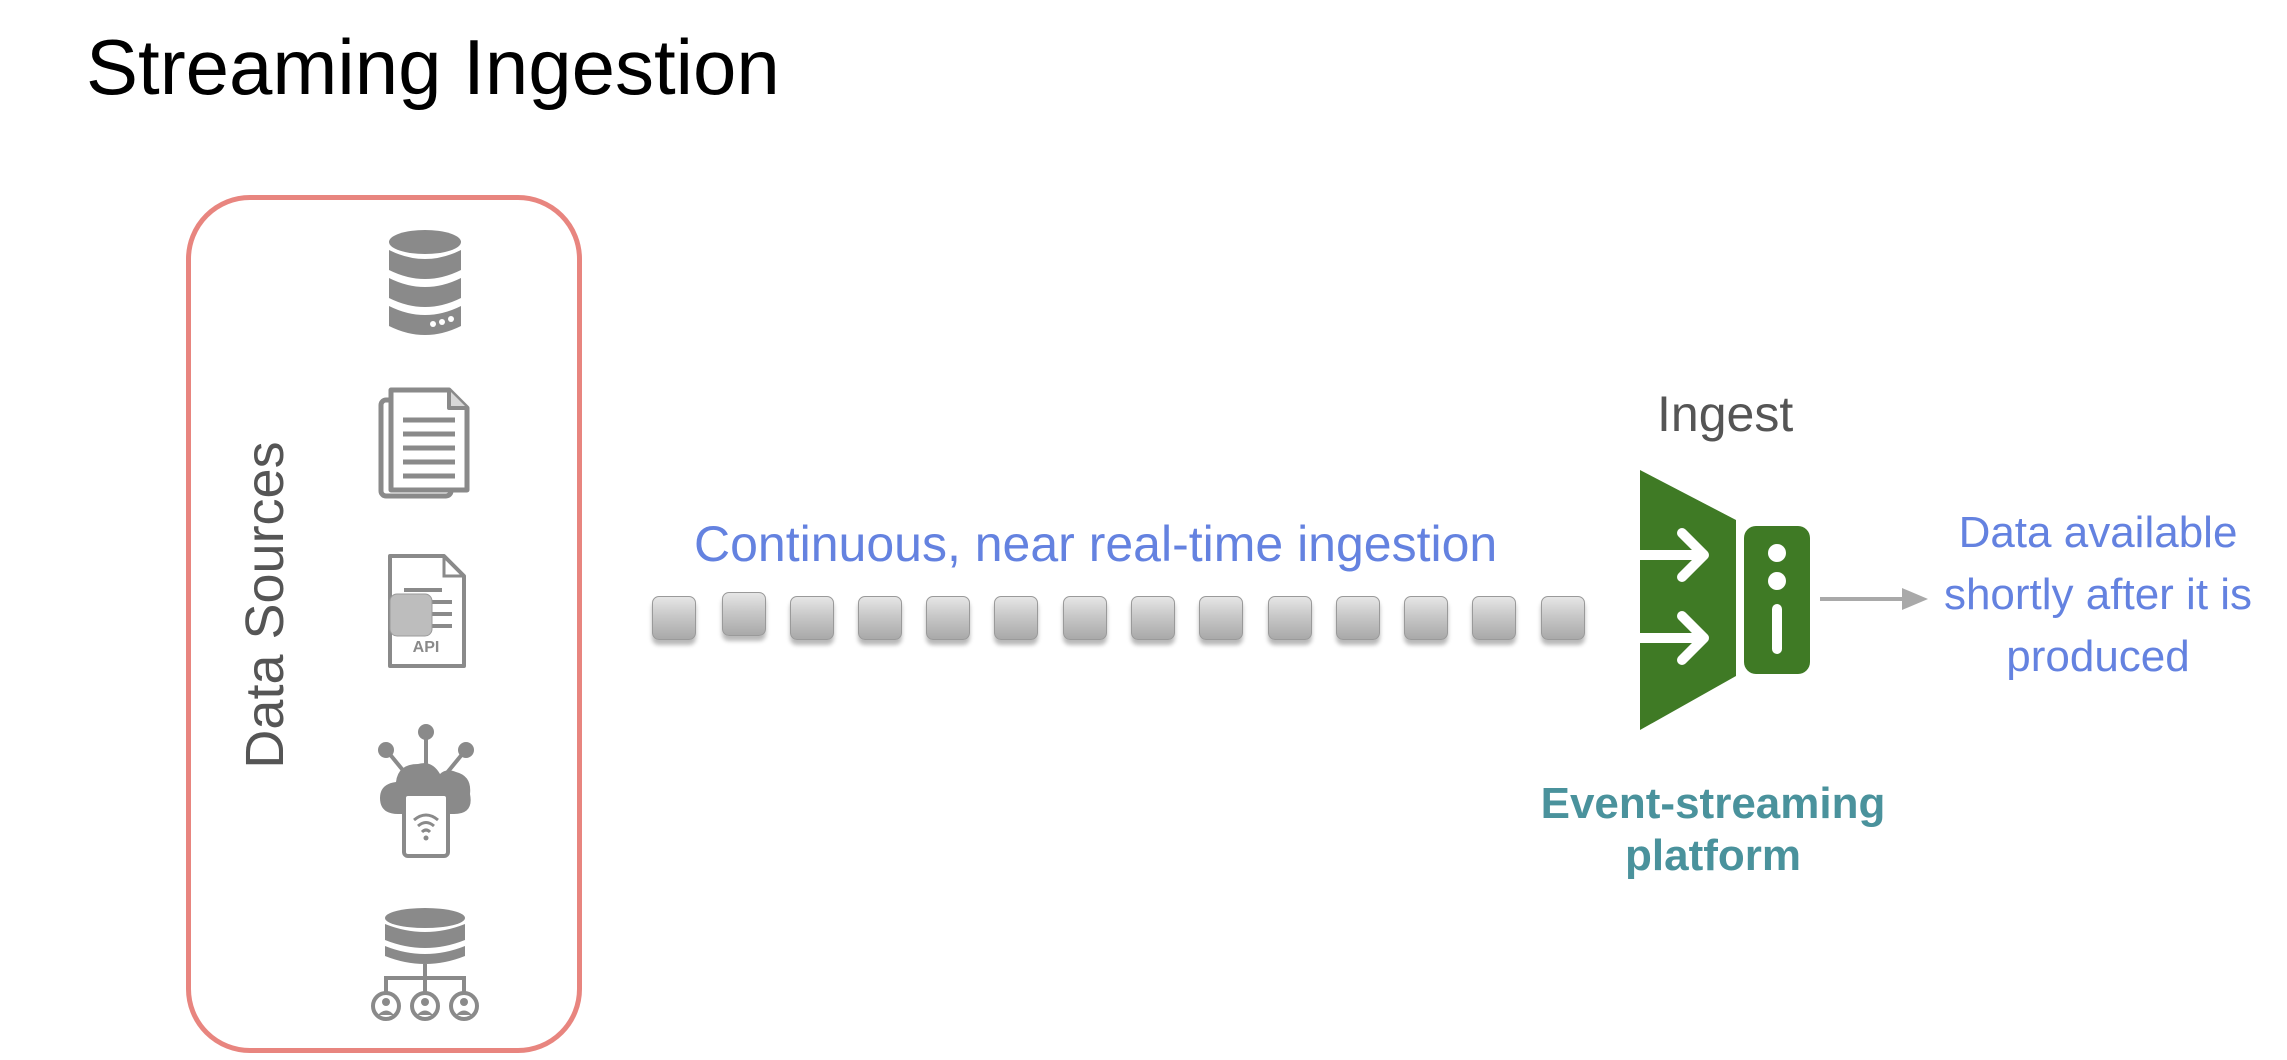 This screenshot has height=1060, width=2287. What do you see at coordinates (1725, 414) in the screenshot?
I see `ingest-label: Ingest` at bounding box center [1725, 414].